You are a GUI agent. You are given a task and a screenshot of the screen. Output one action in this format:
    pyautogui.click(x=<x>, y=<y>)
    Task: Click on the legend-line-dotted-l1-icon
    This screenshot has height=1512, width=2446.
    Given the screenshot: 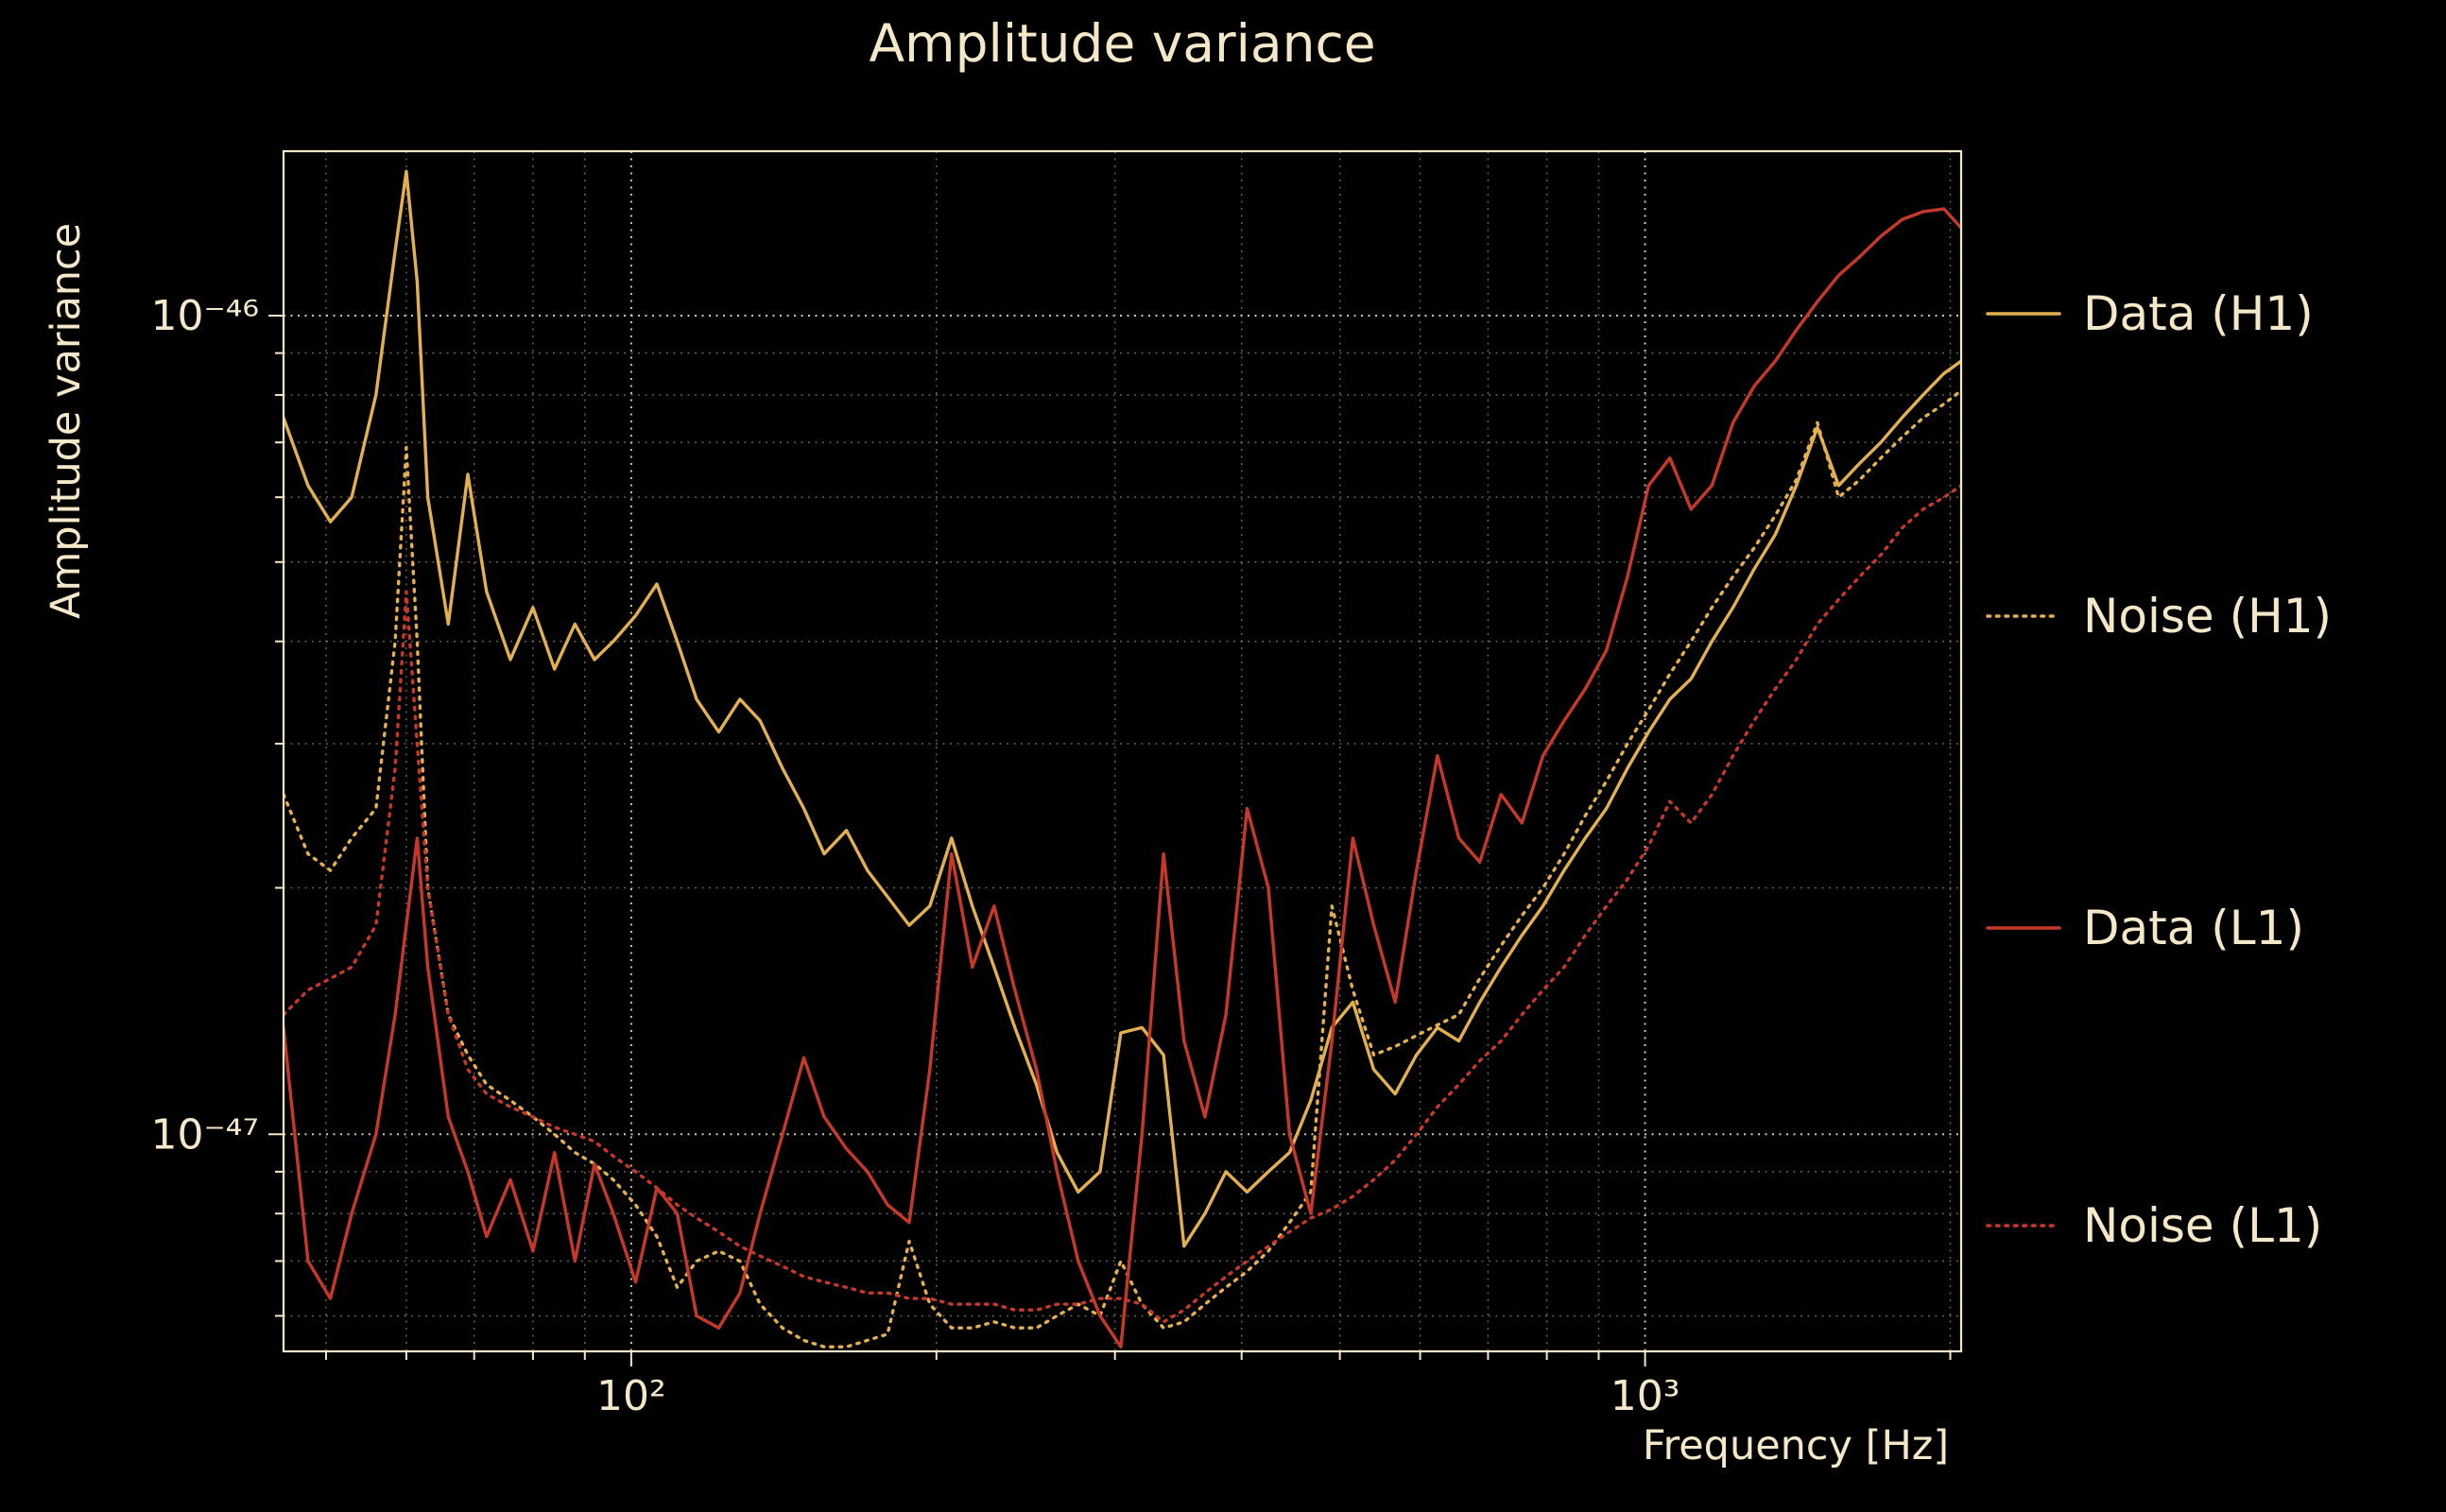 What is the action you would take?
    pyautogui.click(x=2024, y=1226)
    